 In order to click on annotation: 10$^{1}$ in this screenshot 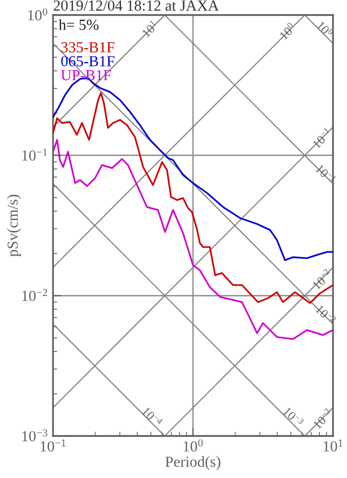, I will do `click(149, 29)`.